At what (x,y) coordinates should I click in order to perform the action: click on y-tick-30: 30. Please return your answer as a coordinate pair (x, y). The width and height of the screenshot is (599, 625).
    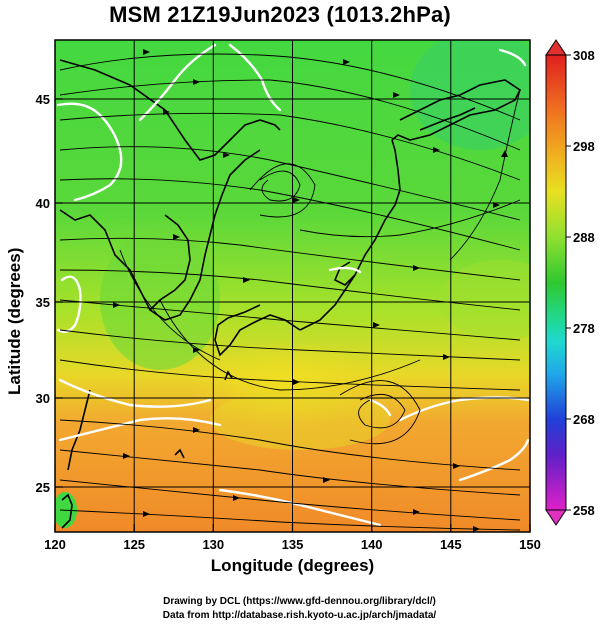
    Looking at the image, I should click on (43, 398).